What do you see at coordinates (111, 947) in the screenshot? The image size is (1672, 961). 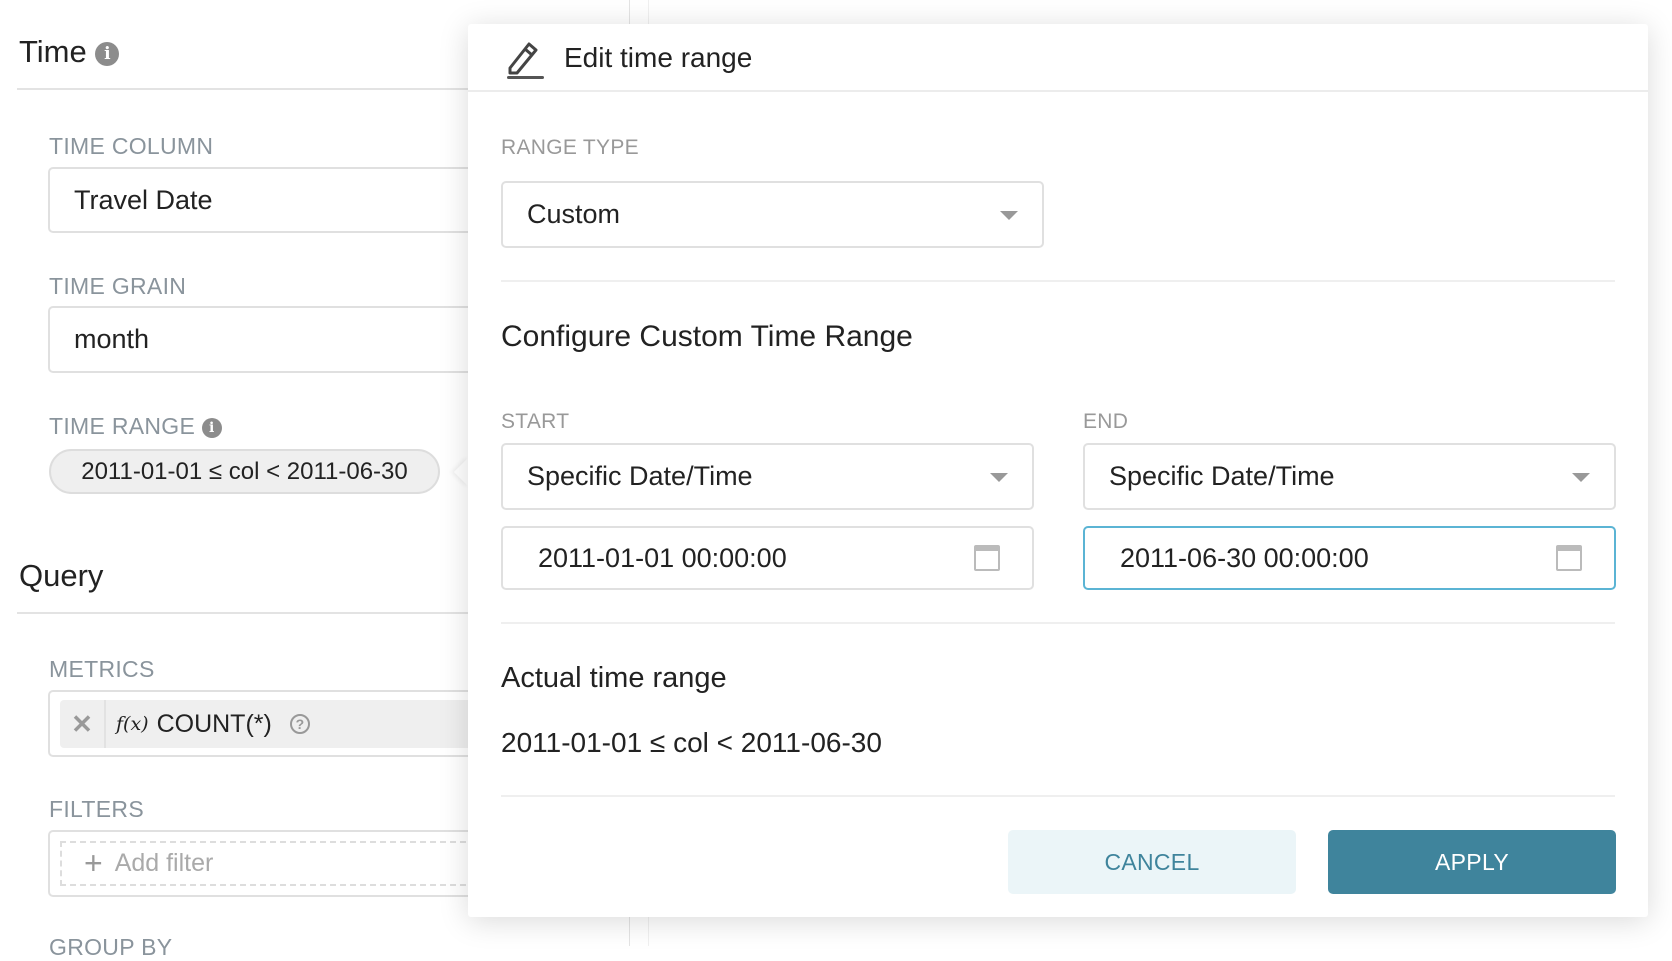 I see `group-by-label: GROUP BY` at bounding box center [111, 947].